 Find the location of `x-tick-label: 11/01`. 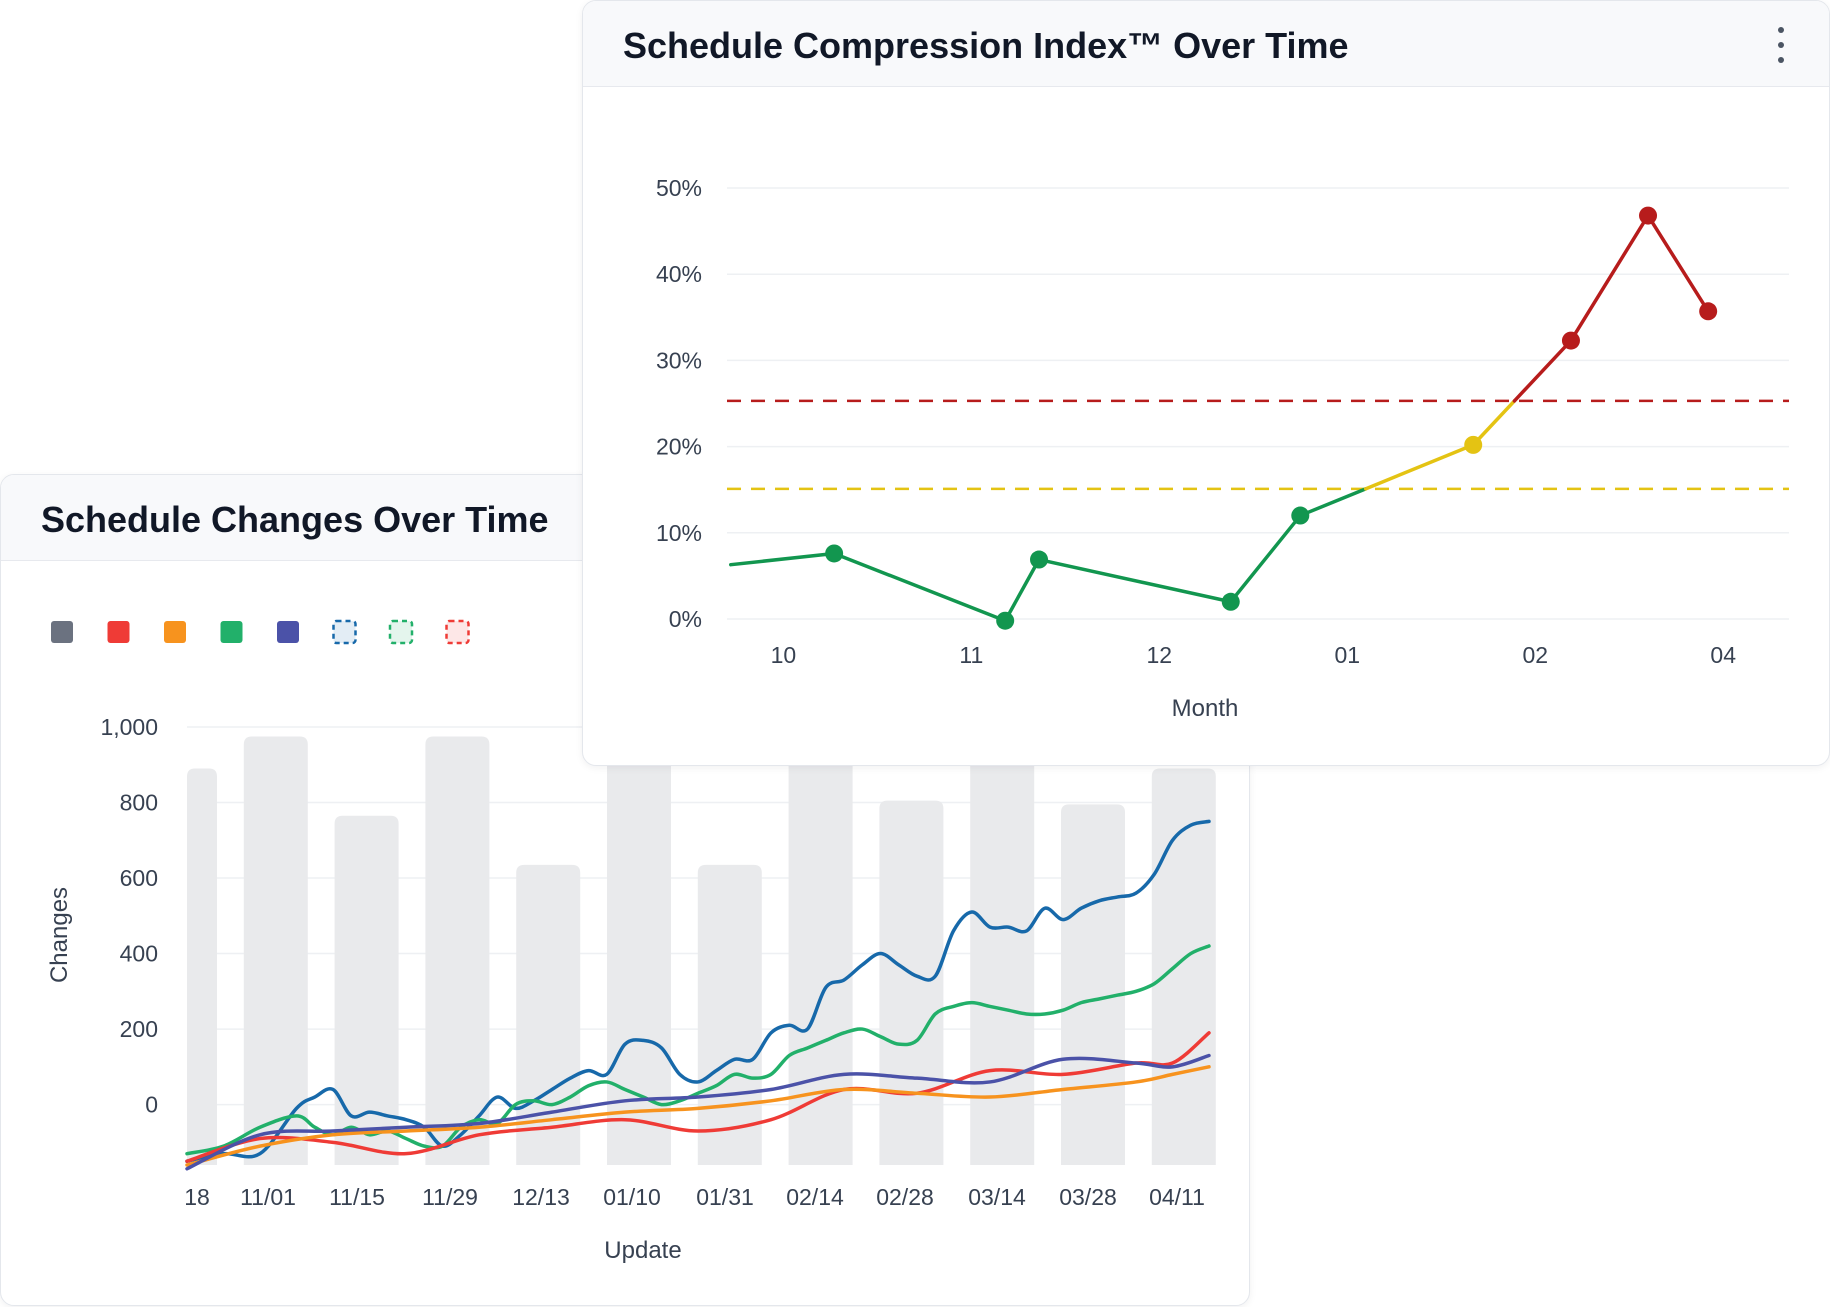

x-tick-label: 11/01 is located at coordinates (268, 1197).